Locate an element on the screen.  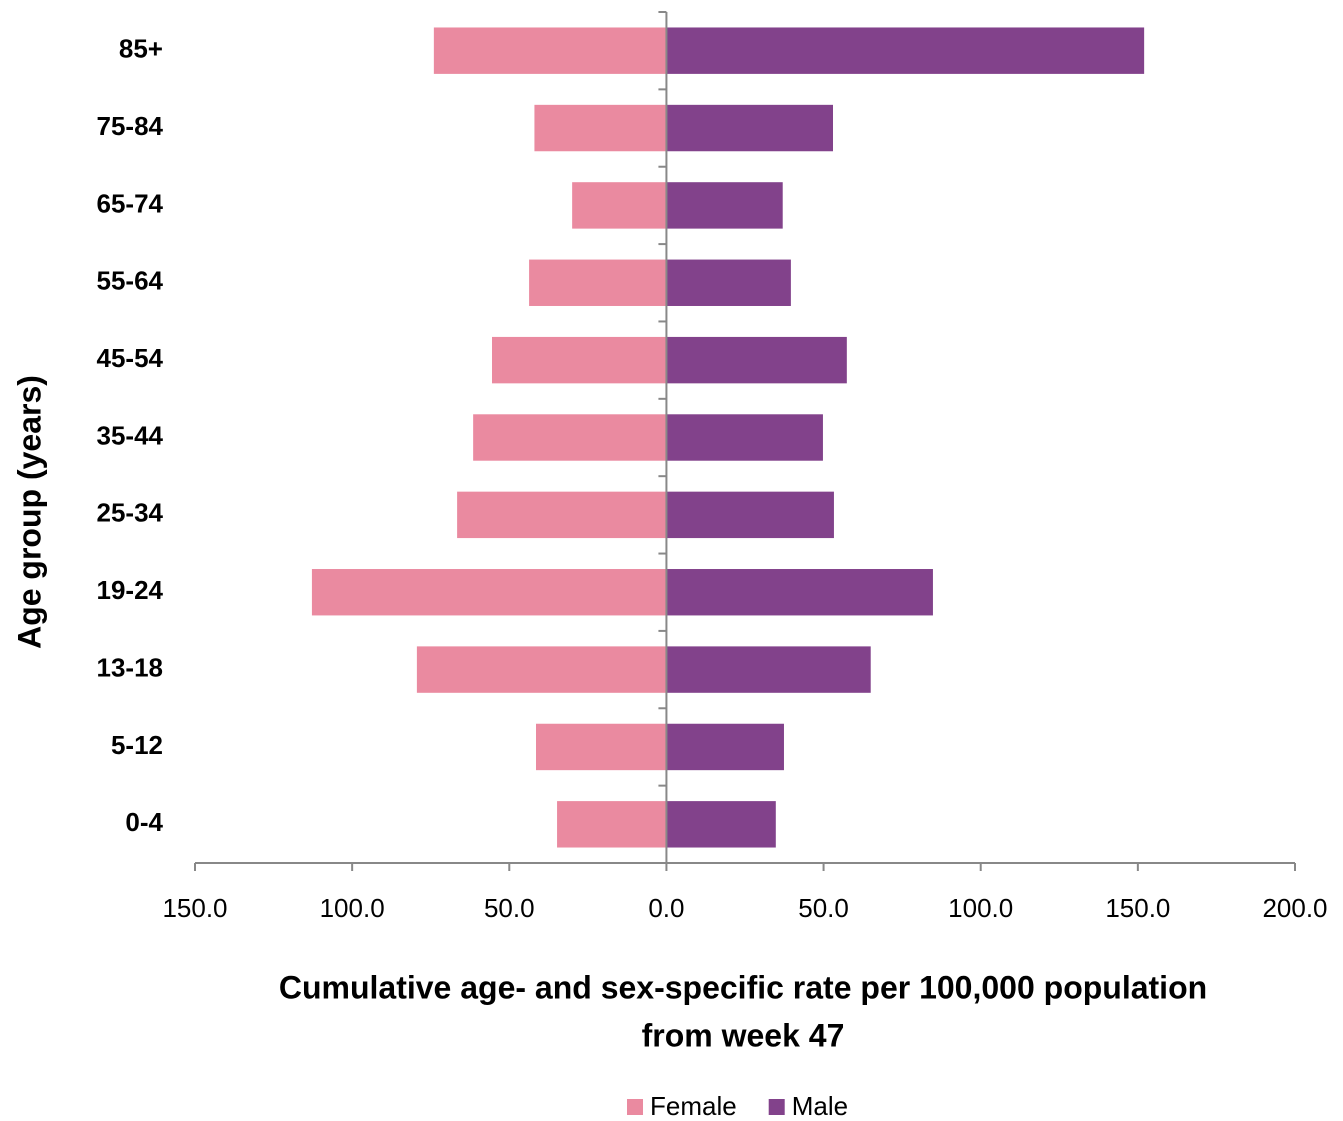
x-tick-label: 0.0 is located at coordinates (666, 908).